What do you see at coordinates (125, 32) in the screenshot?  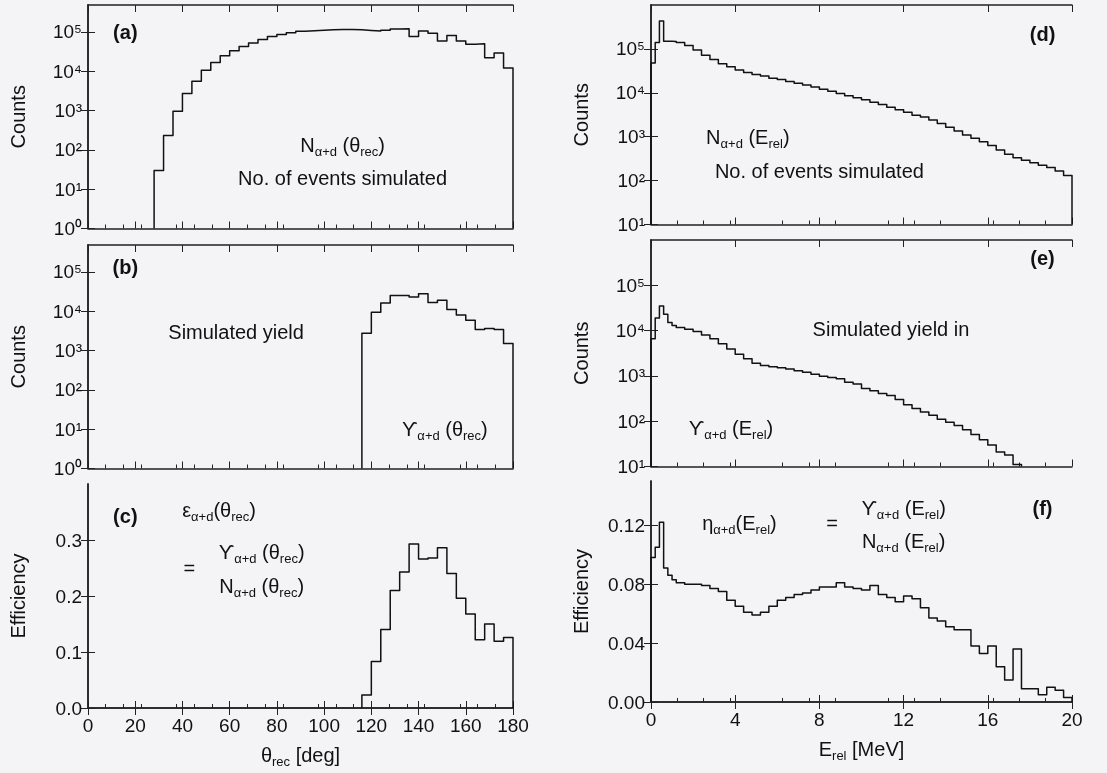 I see `annotation: (a)` at bounding box center [125, 32].